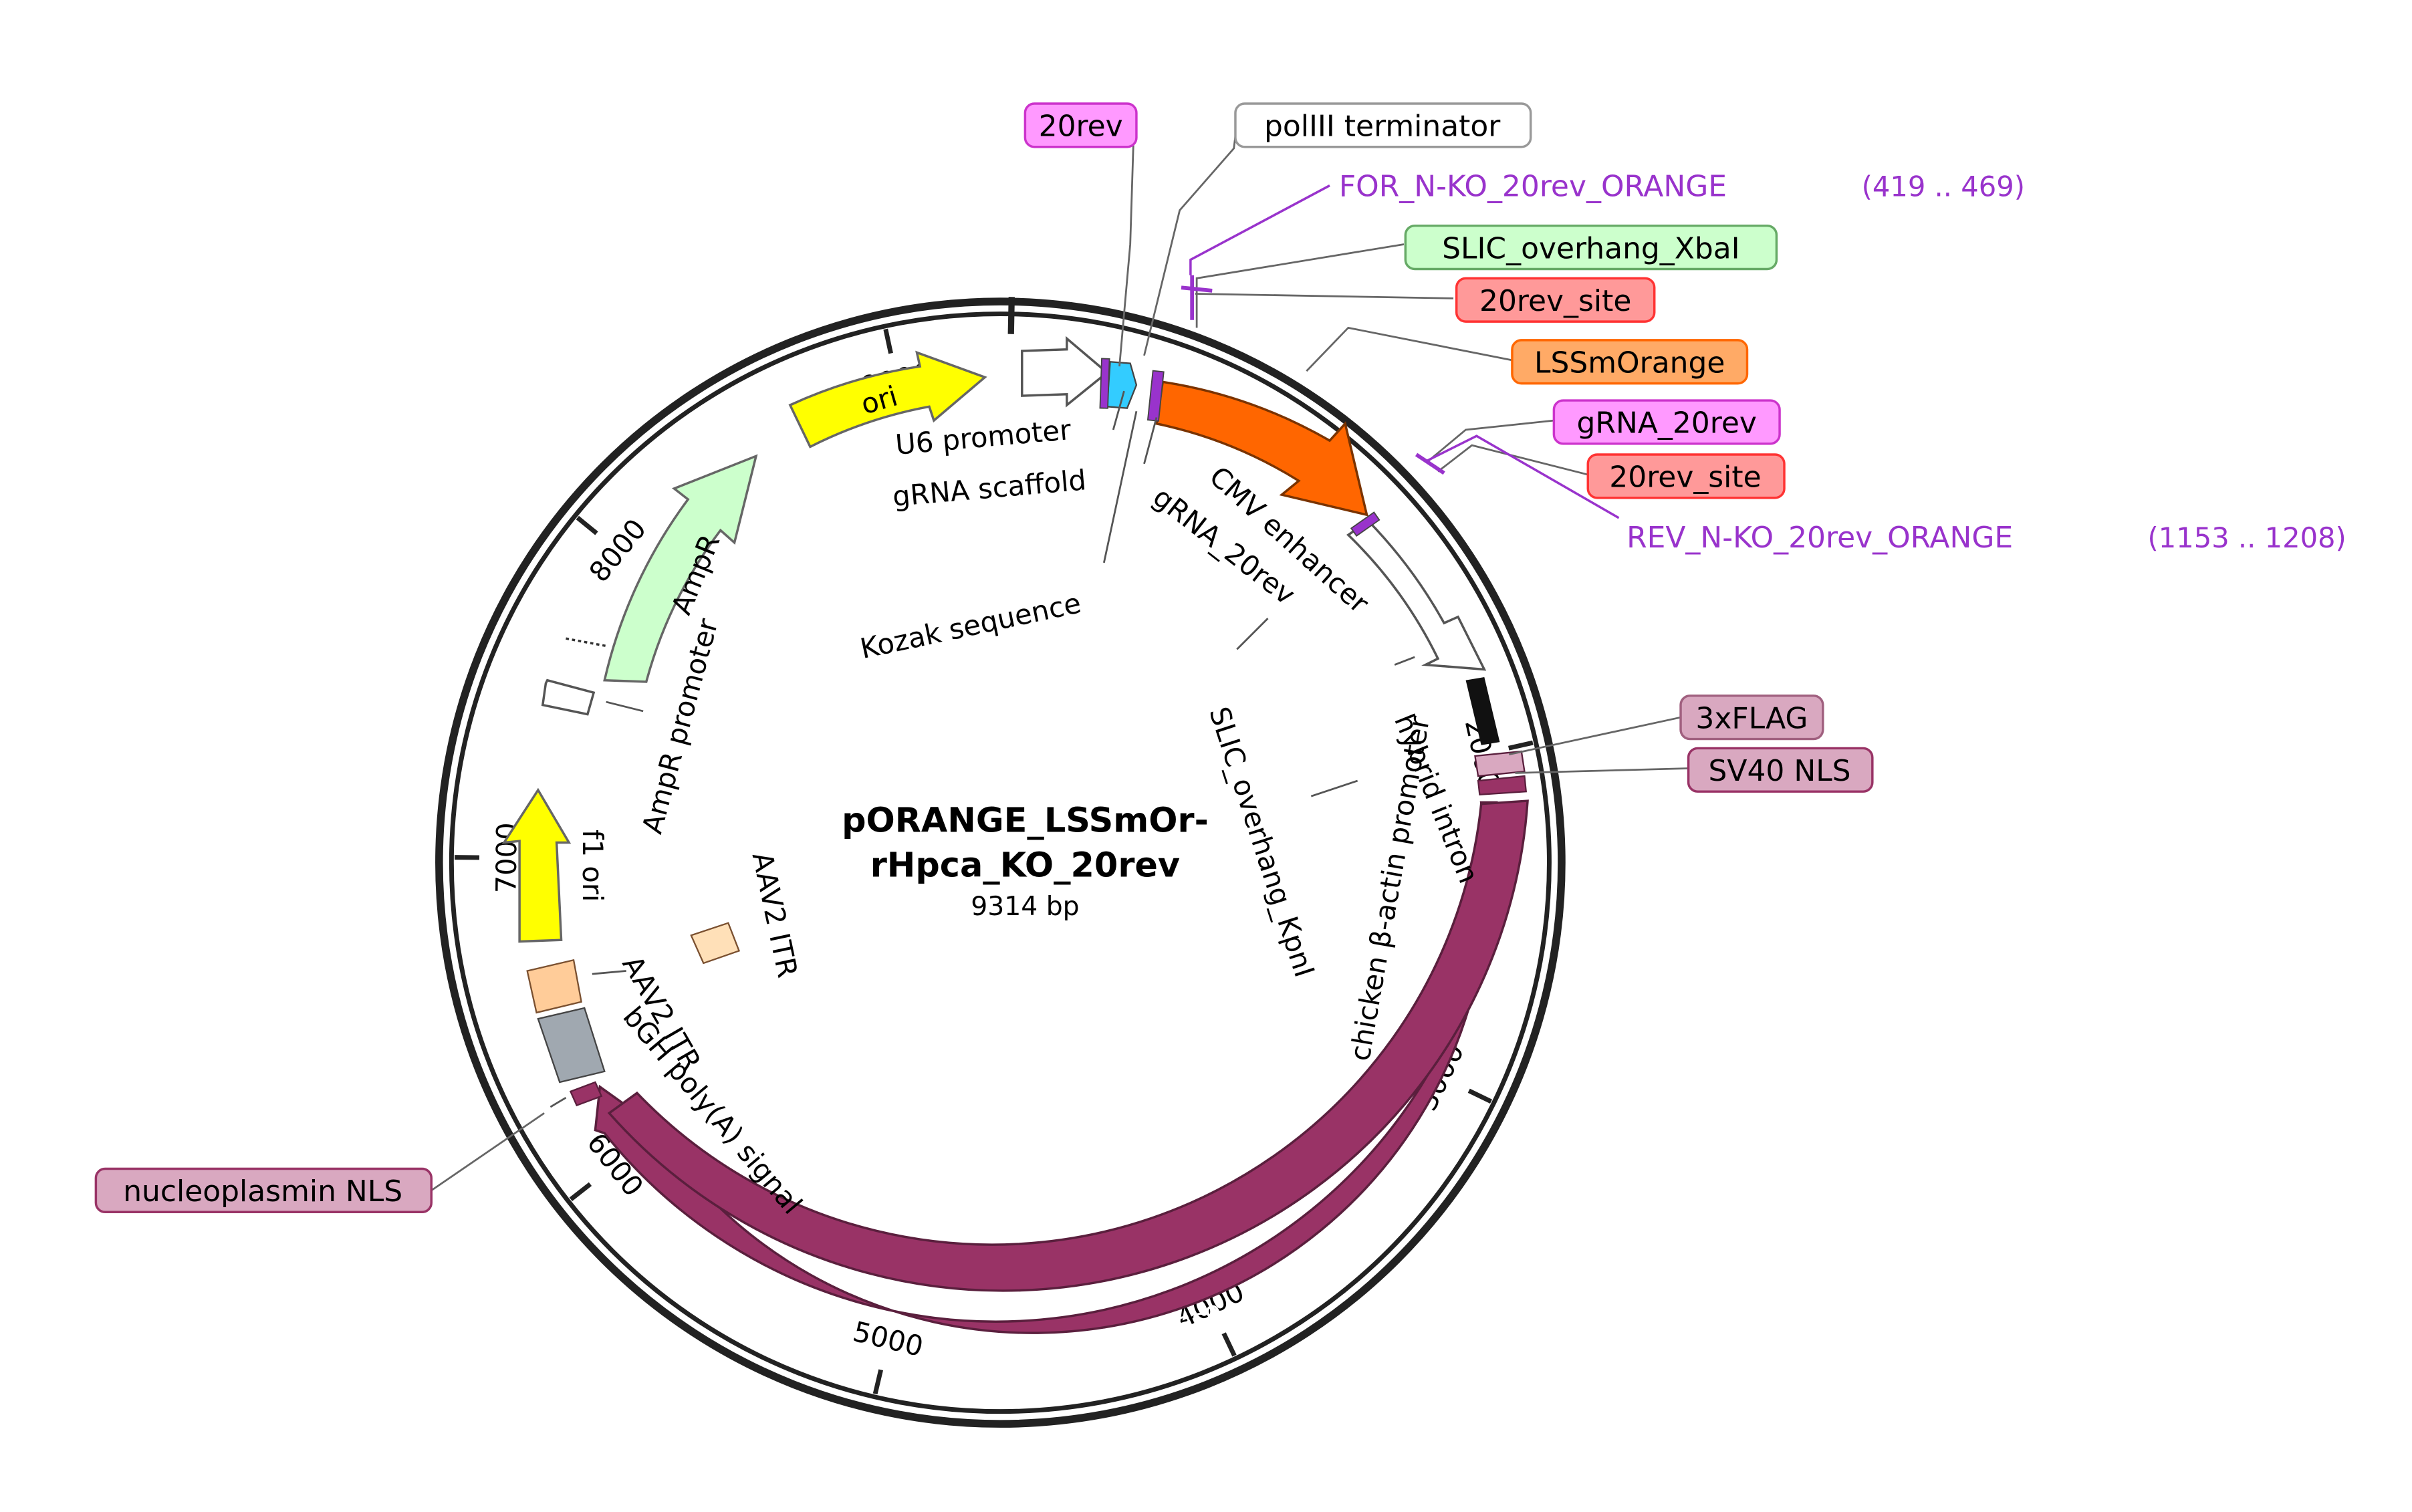  I want to click on callout-flag-box, so click(1751, 718).